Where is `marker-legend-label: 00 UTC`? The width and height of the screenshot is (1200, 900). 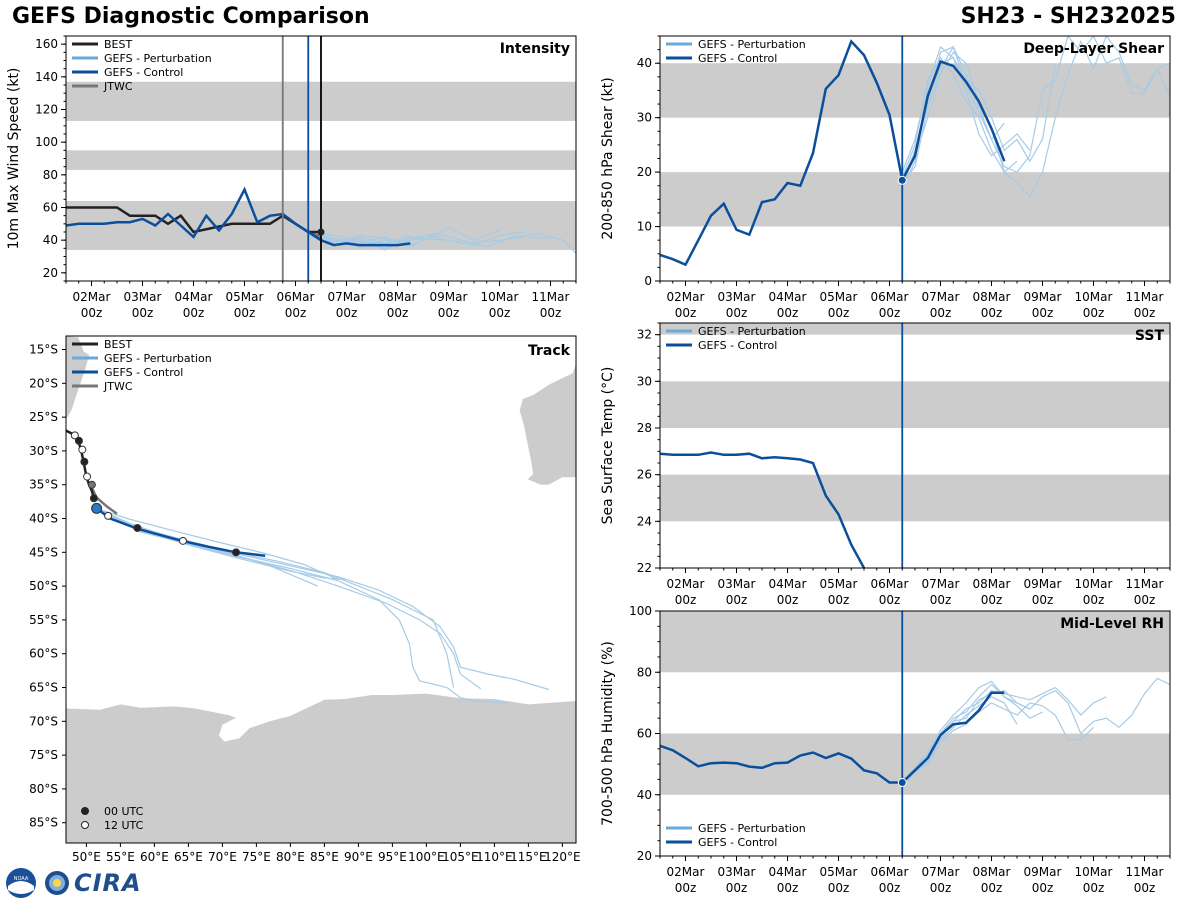
marker-legend-label: 00 UTC is located at coordinates (124, 811).